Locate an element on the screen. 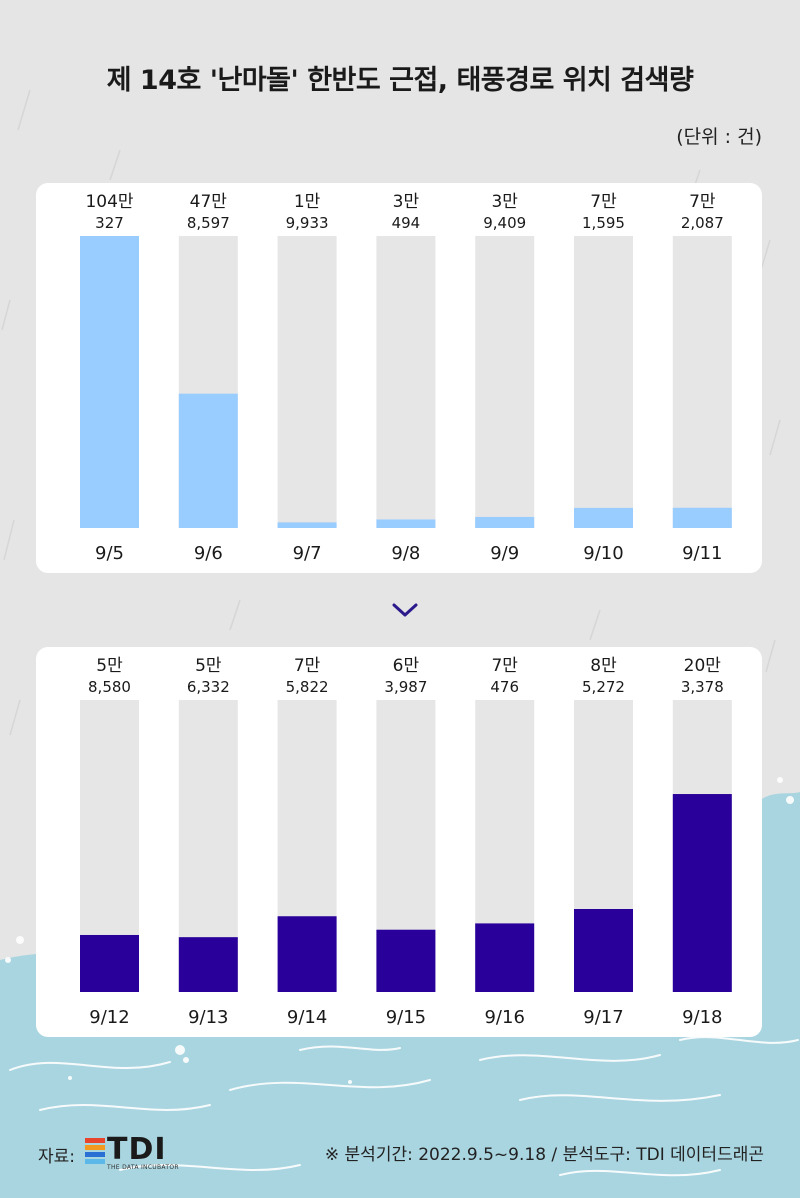 This screenshot has height=1198, width=800. x-tick-label: 9/14 is located at coordinates (307, 1017).